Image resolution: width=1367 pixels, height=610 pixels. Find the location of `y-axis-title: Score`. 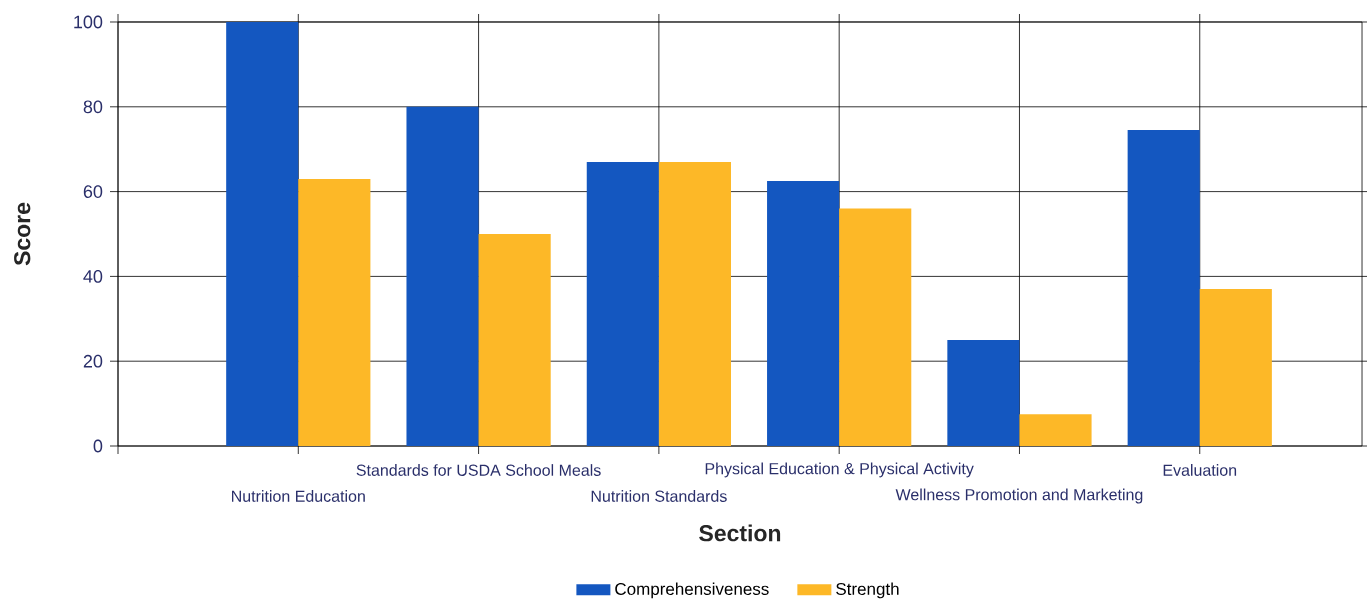

y-axis-title: Score is located at coordinates (22, 234).